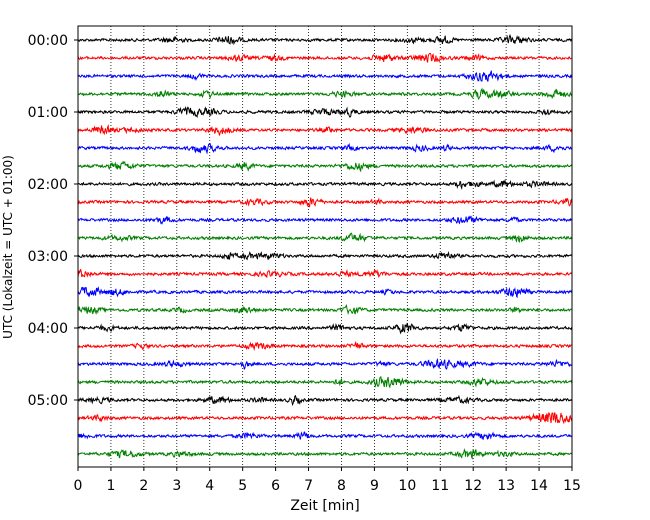  Describe the element at coordinates (341, 486) in the screenshot. I see `x-tick-label-8: 8` at that location.